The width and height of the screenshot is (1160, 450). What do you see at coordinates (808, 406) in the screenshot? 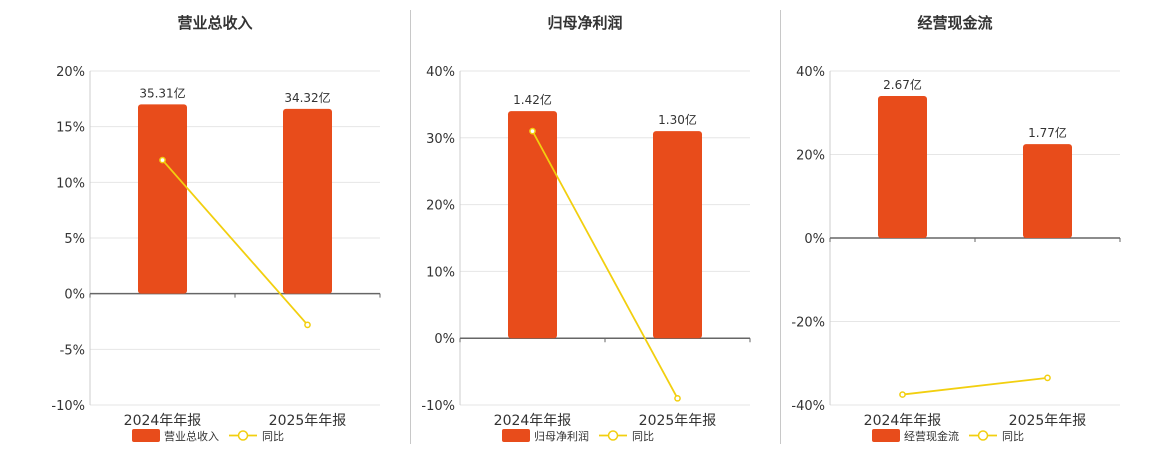
I see `y-tick-label: -40%` at bounding box center [808, 406].